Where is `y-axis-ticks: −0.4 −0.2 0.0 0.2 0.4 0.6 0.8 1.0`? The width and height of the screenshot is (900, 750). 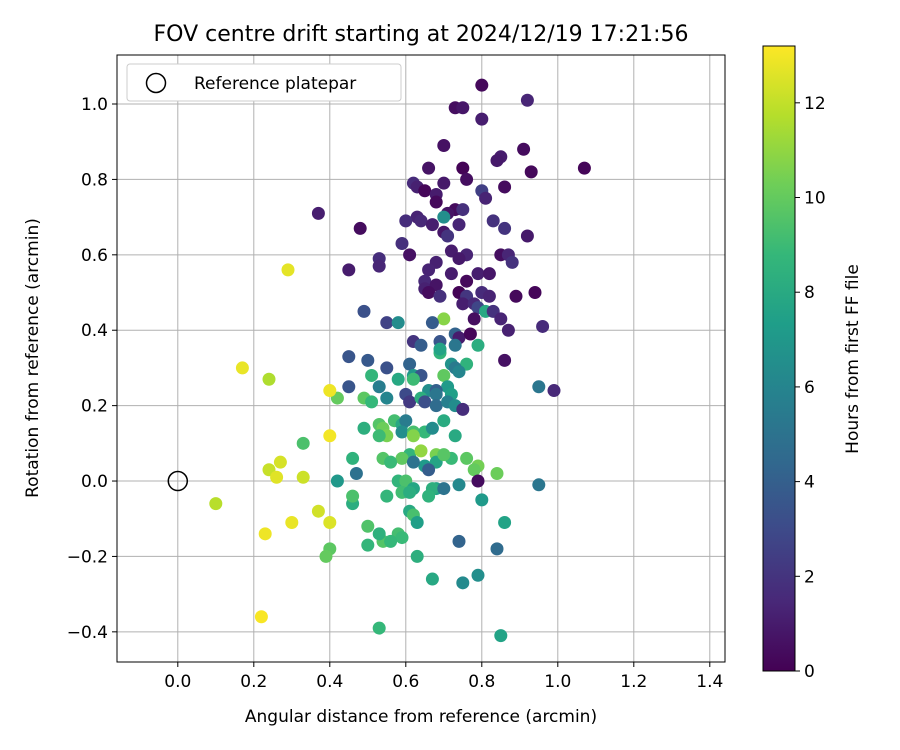
y-axis-ticks: −0.4 −0.2 0.0 0.2 0.4 0.6 0.8 1.0 is located at coordinates (92, 369).